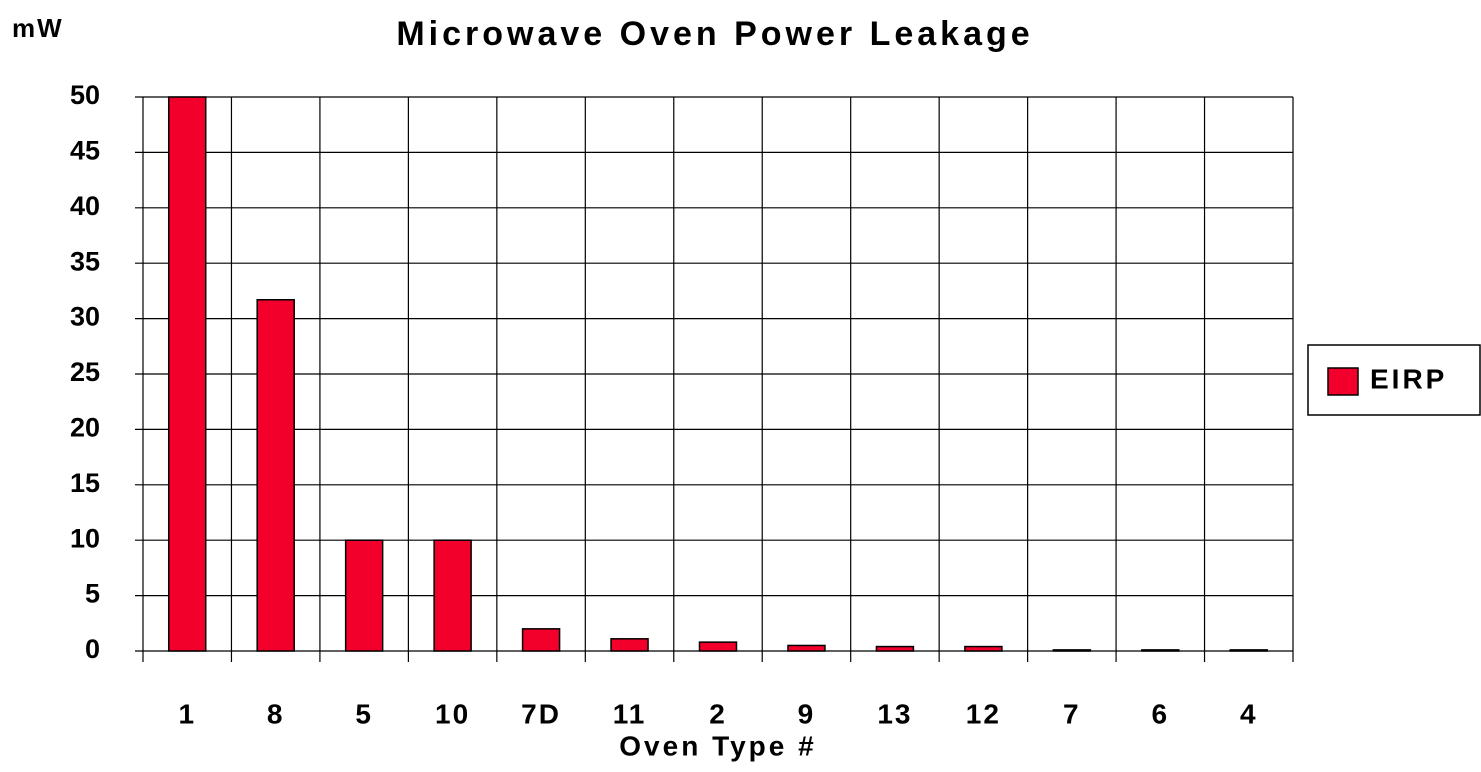  What do you see at coordinates (85, 261) in the screenshot?
I see `y-tick-label: 35` at bounding box center [85, 261].